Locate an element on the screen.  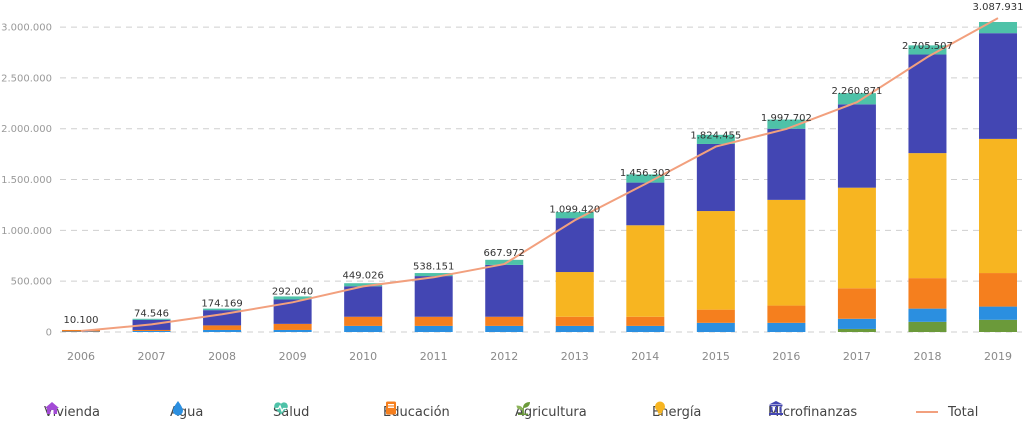
legend-label: Educación is located at coordinates (416, 412).